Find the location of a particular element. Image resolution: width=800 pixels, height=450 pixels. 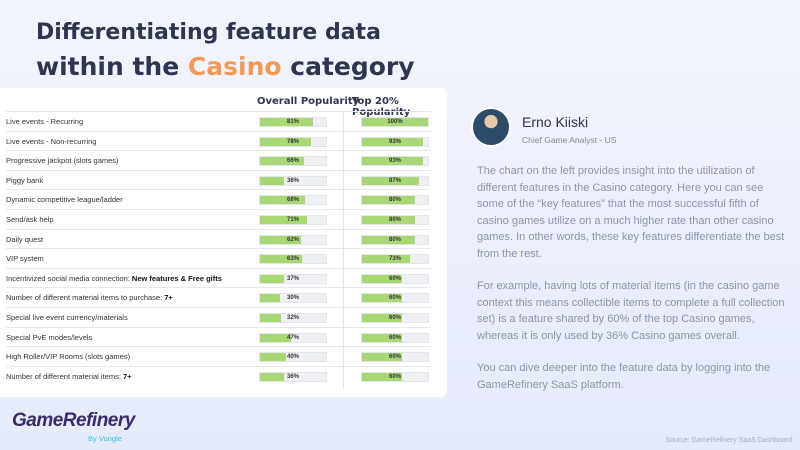

feature-label: Daily quest is located at coordinates (24, 239).